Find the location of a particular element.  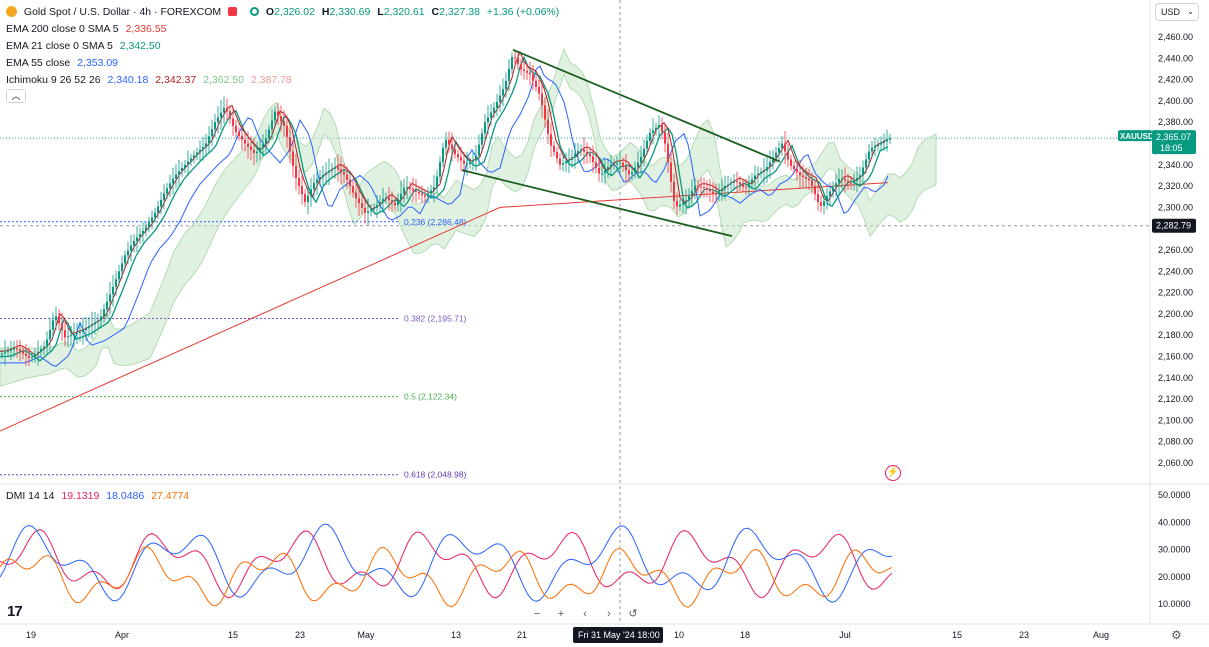

chart-nav-bar: − + ‹ › ↺ is located at coordinates (585, 614).